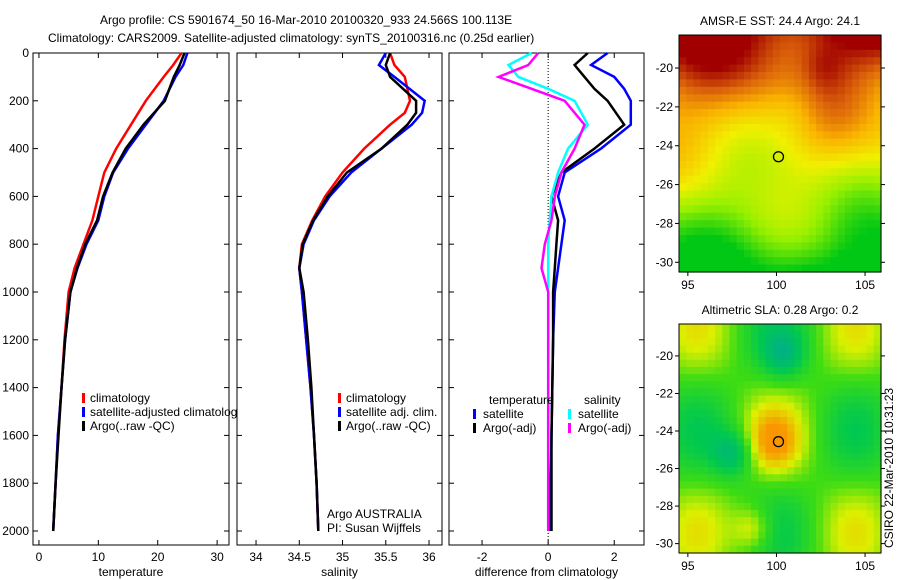 The image size is (900, 580). What do you see at coordinates (665, 223) in the screenshot?
I see `y-tick-label: -28` at bounding box center [665, 223].